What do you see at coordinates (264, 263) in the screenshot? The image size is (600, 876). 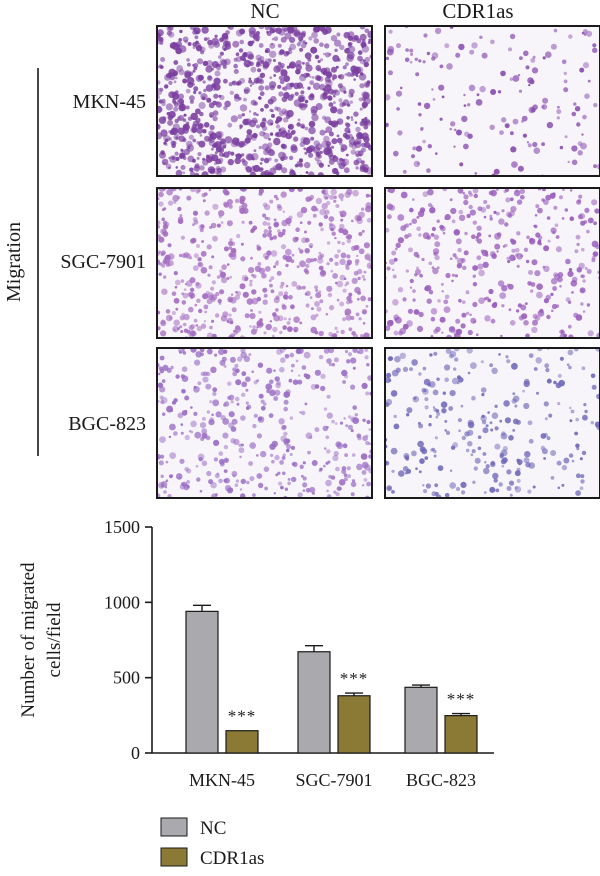 I see `sgc7901-nc-micrograph` at bounding box center [264, 263].